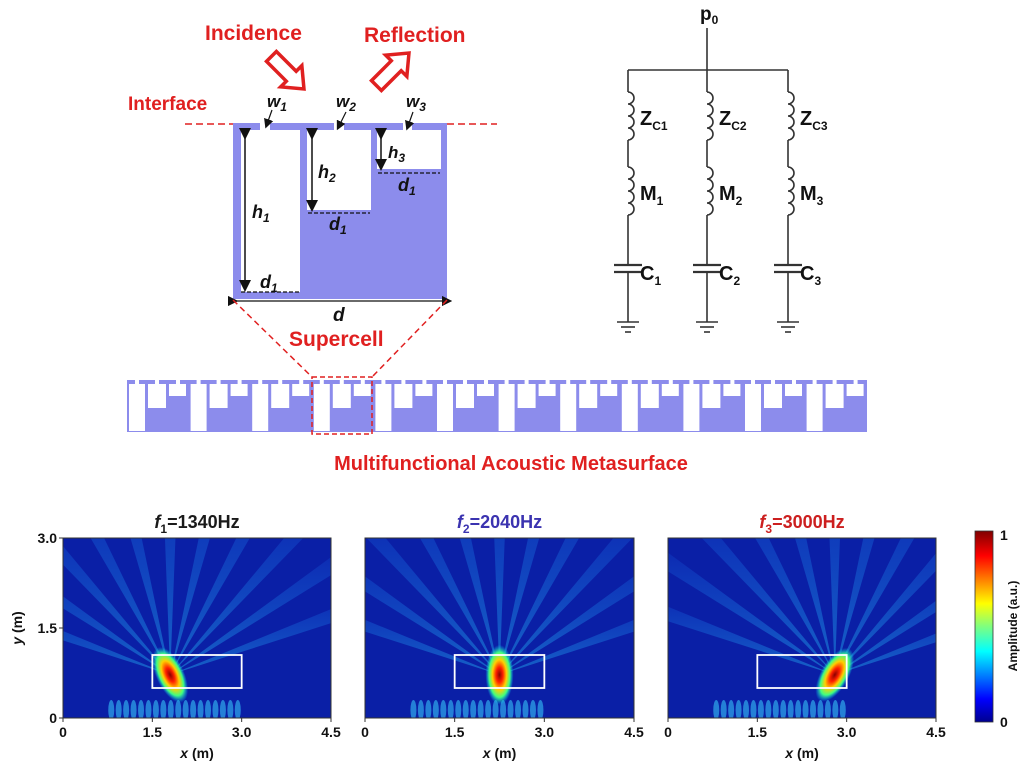  I want to click on circuit-branch-3: ZC3 M3 C3, so click(801, 201).